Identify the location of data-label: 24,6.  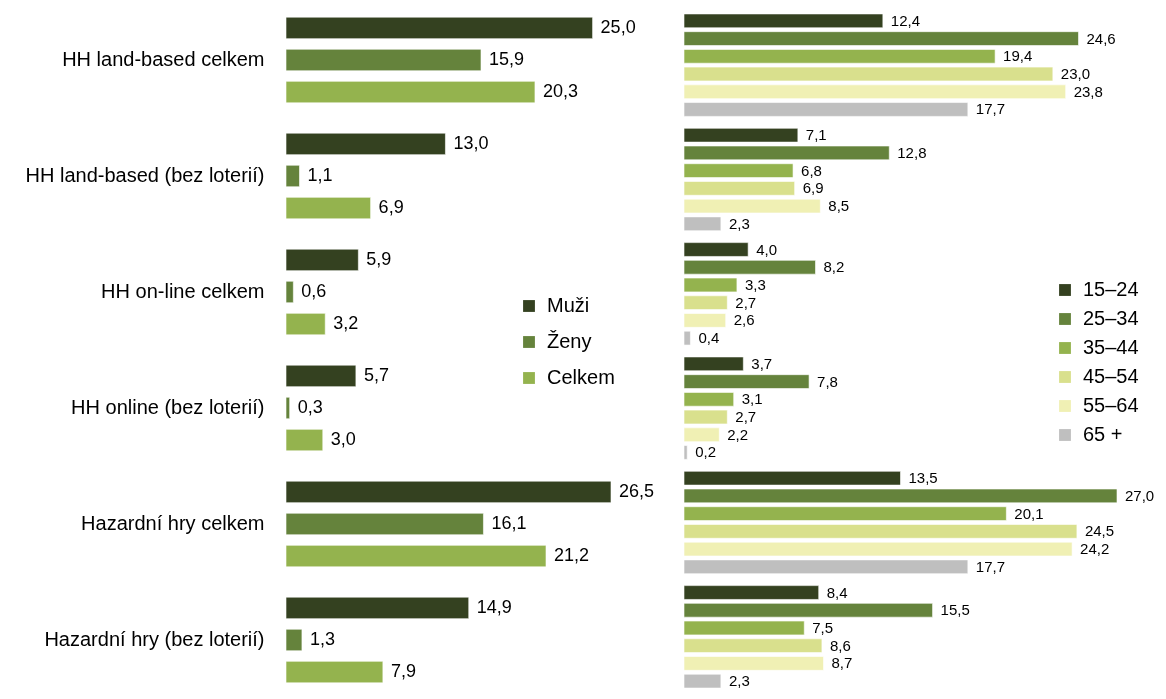
(1101, 38).